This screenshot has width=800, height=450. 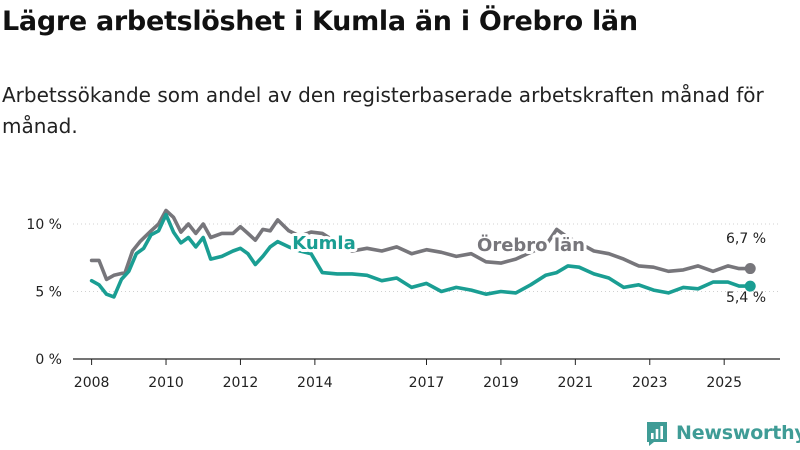 What do you see at coordinates (531, 245) in the screenshot?
I see `series-label-orebro: Örebro län` at bounding box center [531, 245].